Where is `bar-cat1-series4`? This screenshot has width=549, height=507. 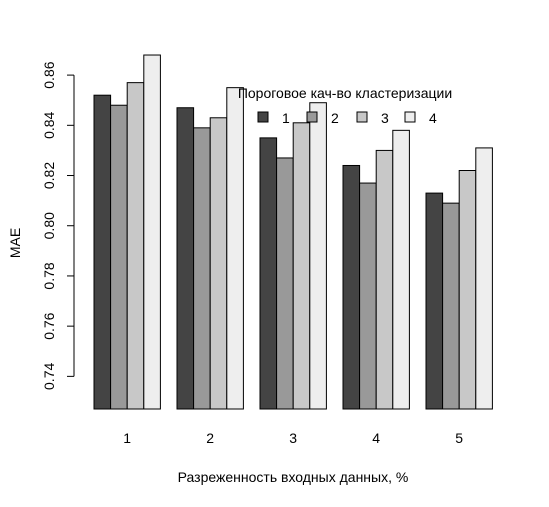
bar-cat1-series4 is located at coordinates (152, 232).